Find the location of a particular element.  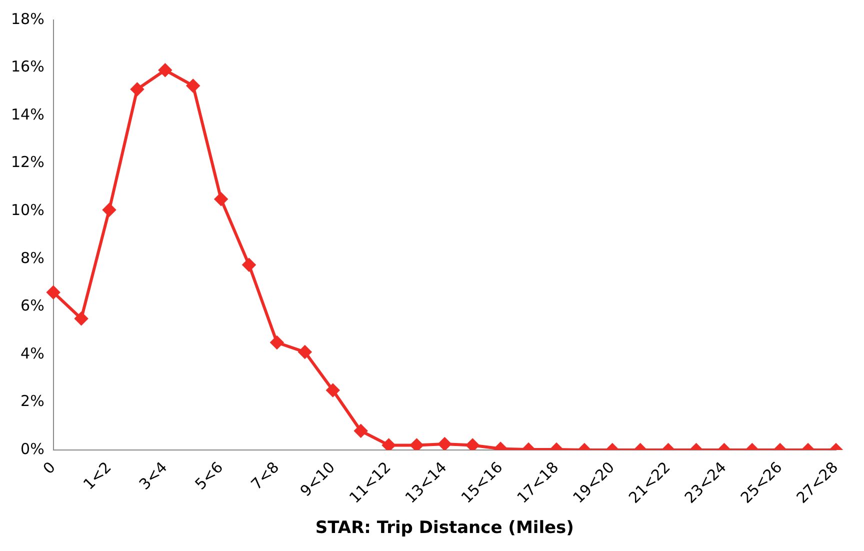

y-tick-label: 4% is located at coordinates (32, 353).